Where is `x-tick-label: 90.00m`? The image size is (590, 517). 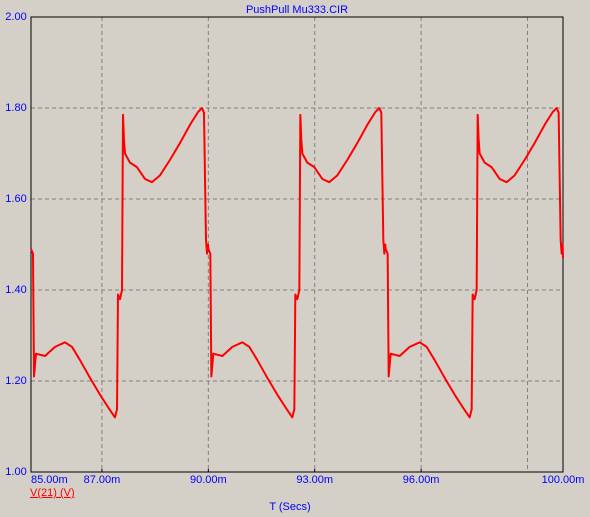
x-tick-label: 90.00m is located at coordinates (208, 480).